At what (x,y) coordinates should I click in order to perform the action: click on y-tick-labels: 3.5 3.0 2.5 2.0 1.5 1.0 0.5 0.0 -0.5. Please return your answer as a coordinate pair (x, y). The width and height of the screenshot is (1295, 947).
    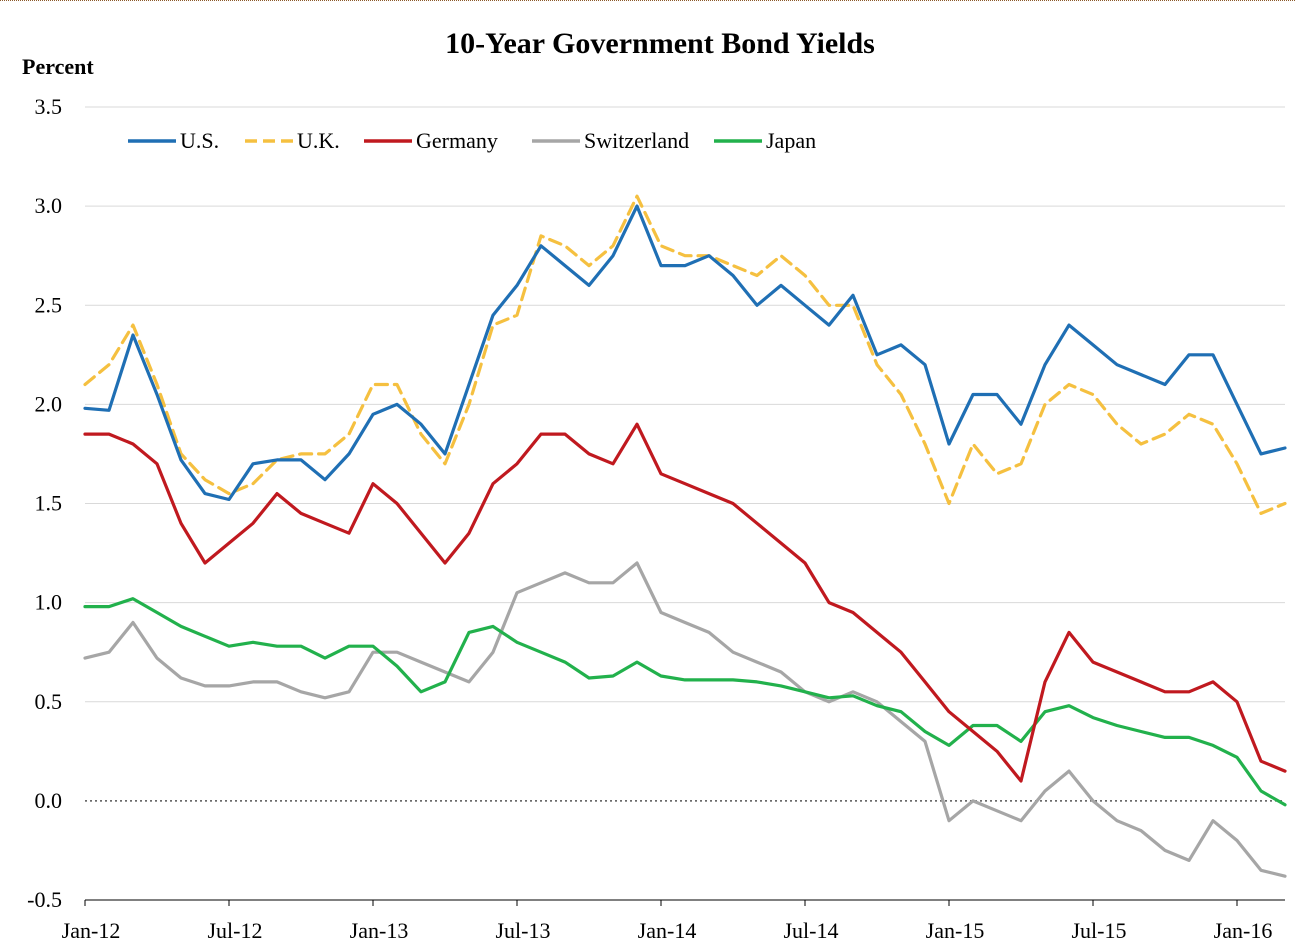
    Looking at the image, I should click on (44, 503).